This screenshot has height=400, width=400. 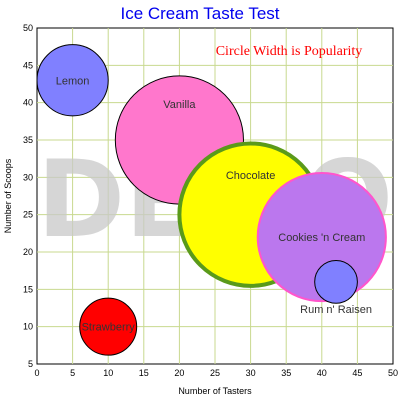 I want to click on x-tick-label: 5, so click(x=72, y=373).